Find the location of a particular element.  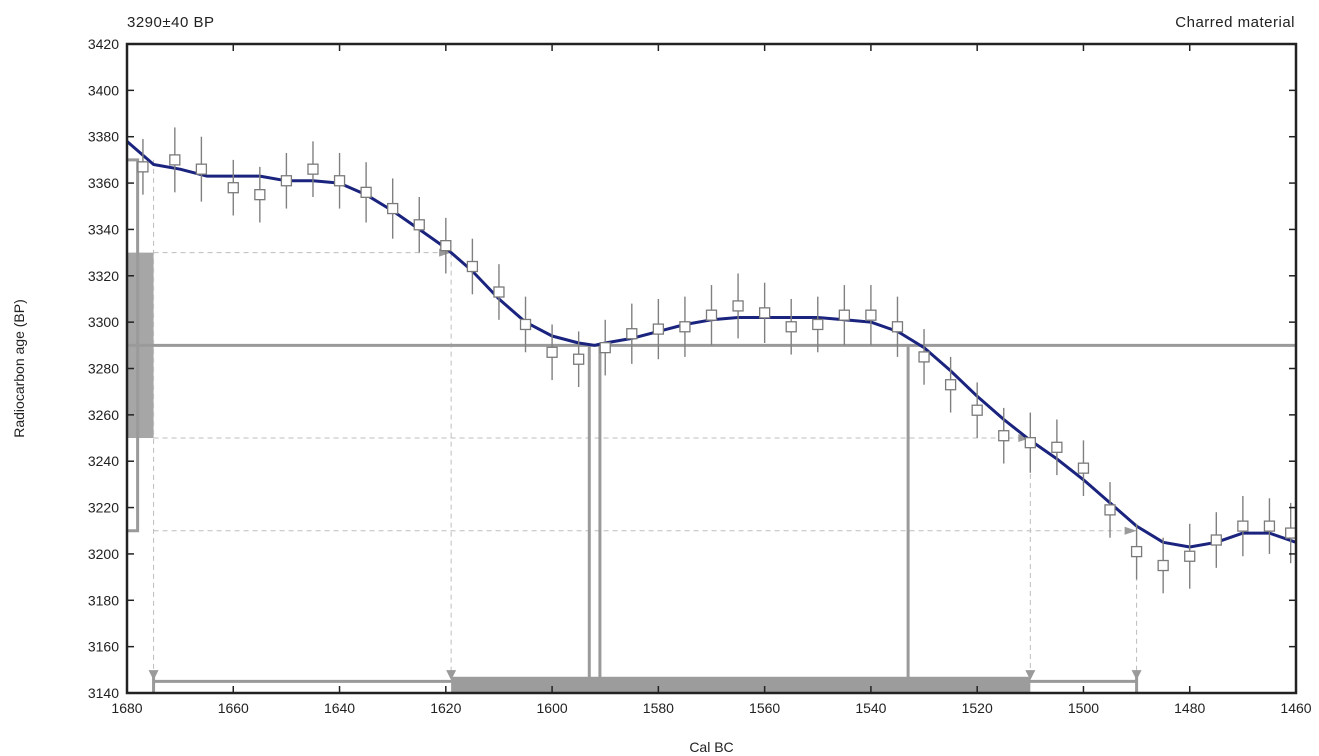

y-tick-label: 3280 is located at coordinates (103, 369).